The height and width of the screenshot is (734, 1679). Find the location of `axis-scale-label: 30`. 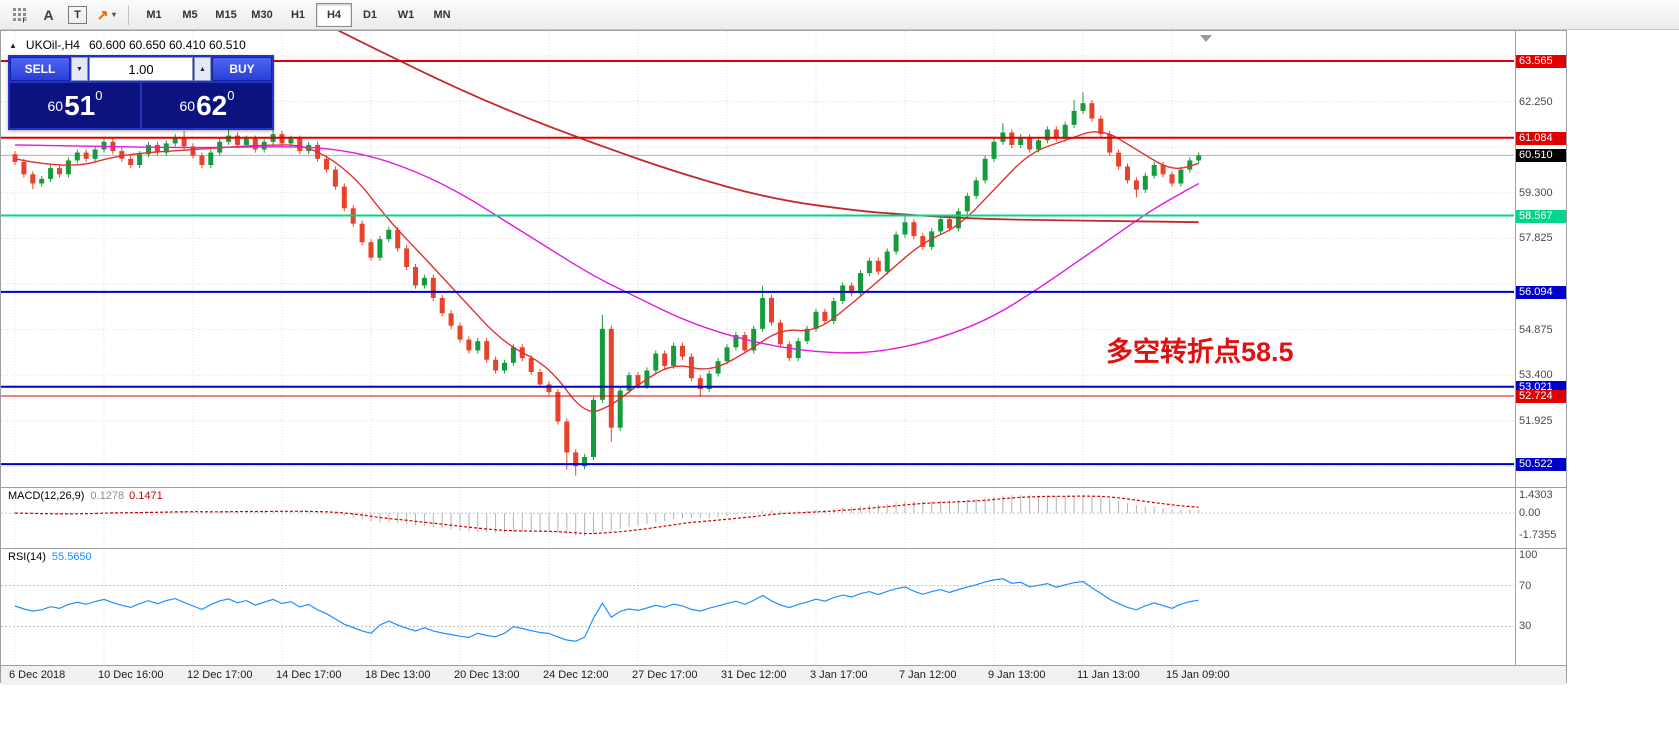

axis-scale-label: 30 is located at coordinates (1525, 626).